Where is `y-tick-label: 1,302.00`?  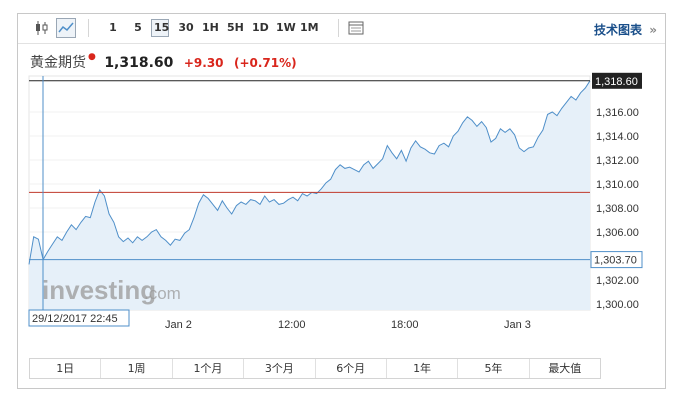 y-tick-label: 1,302.00 is located at coordinates (617, 281).